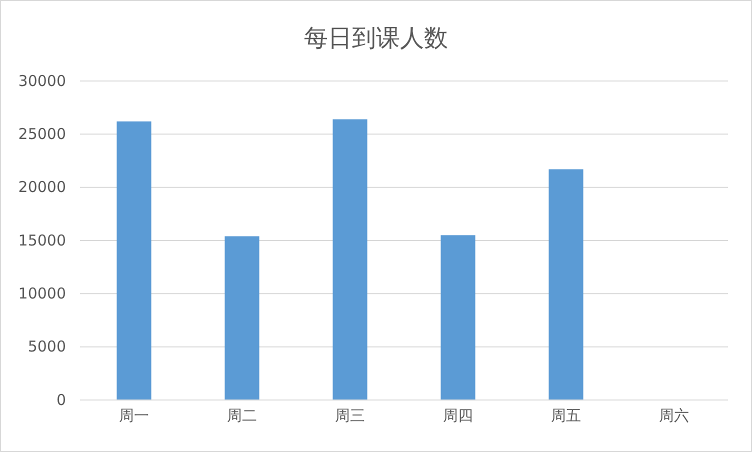 Image resolution: width=752 pixels, height=452 pixels. Describe the element at coordinates (42, 81) in the screenshot. I see `y-tick-label: 30000` at that location.